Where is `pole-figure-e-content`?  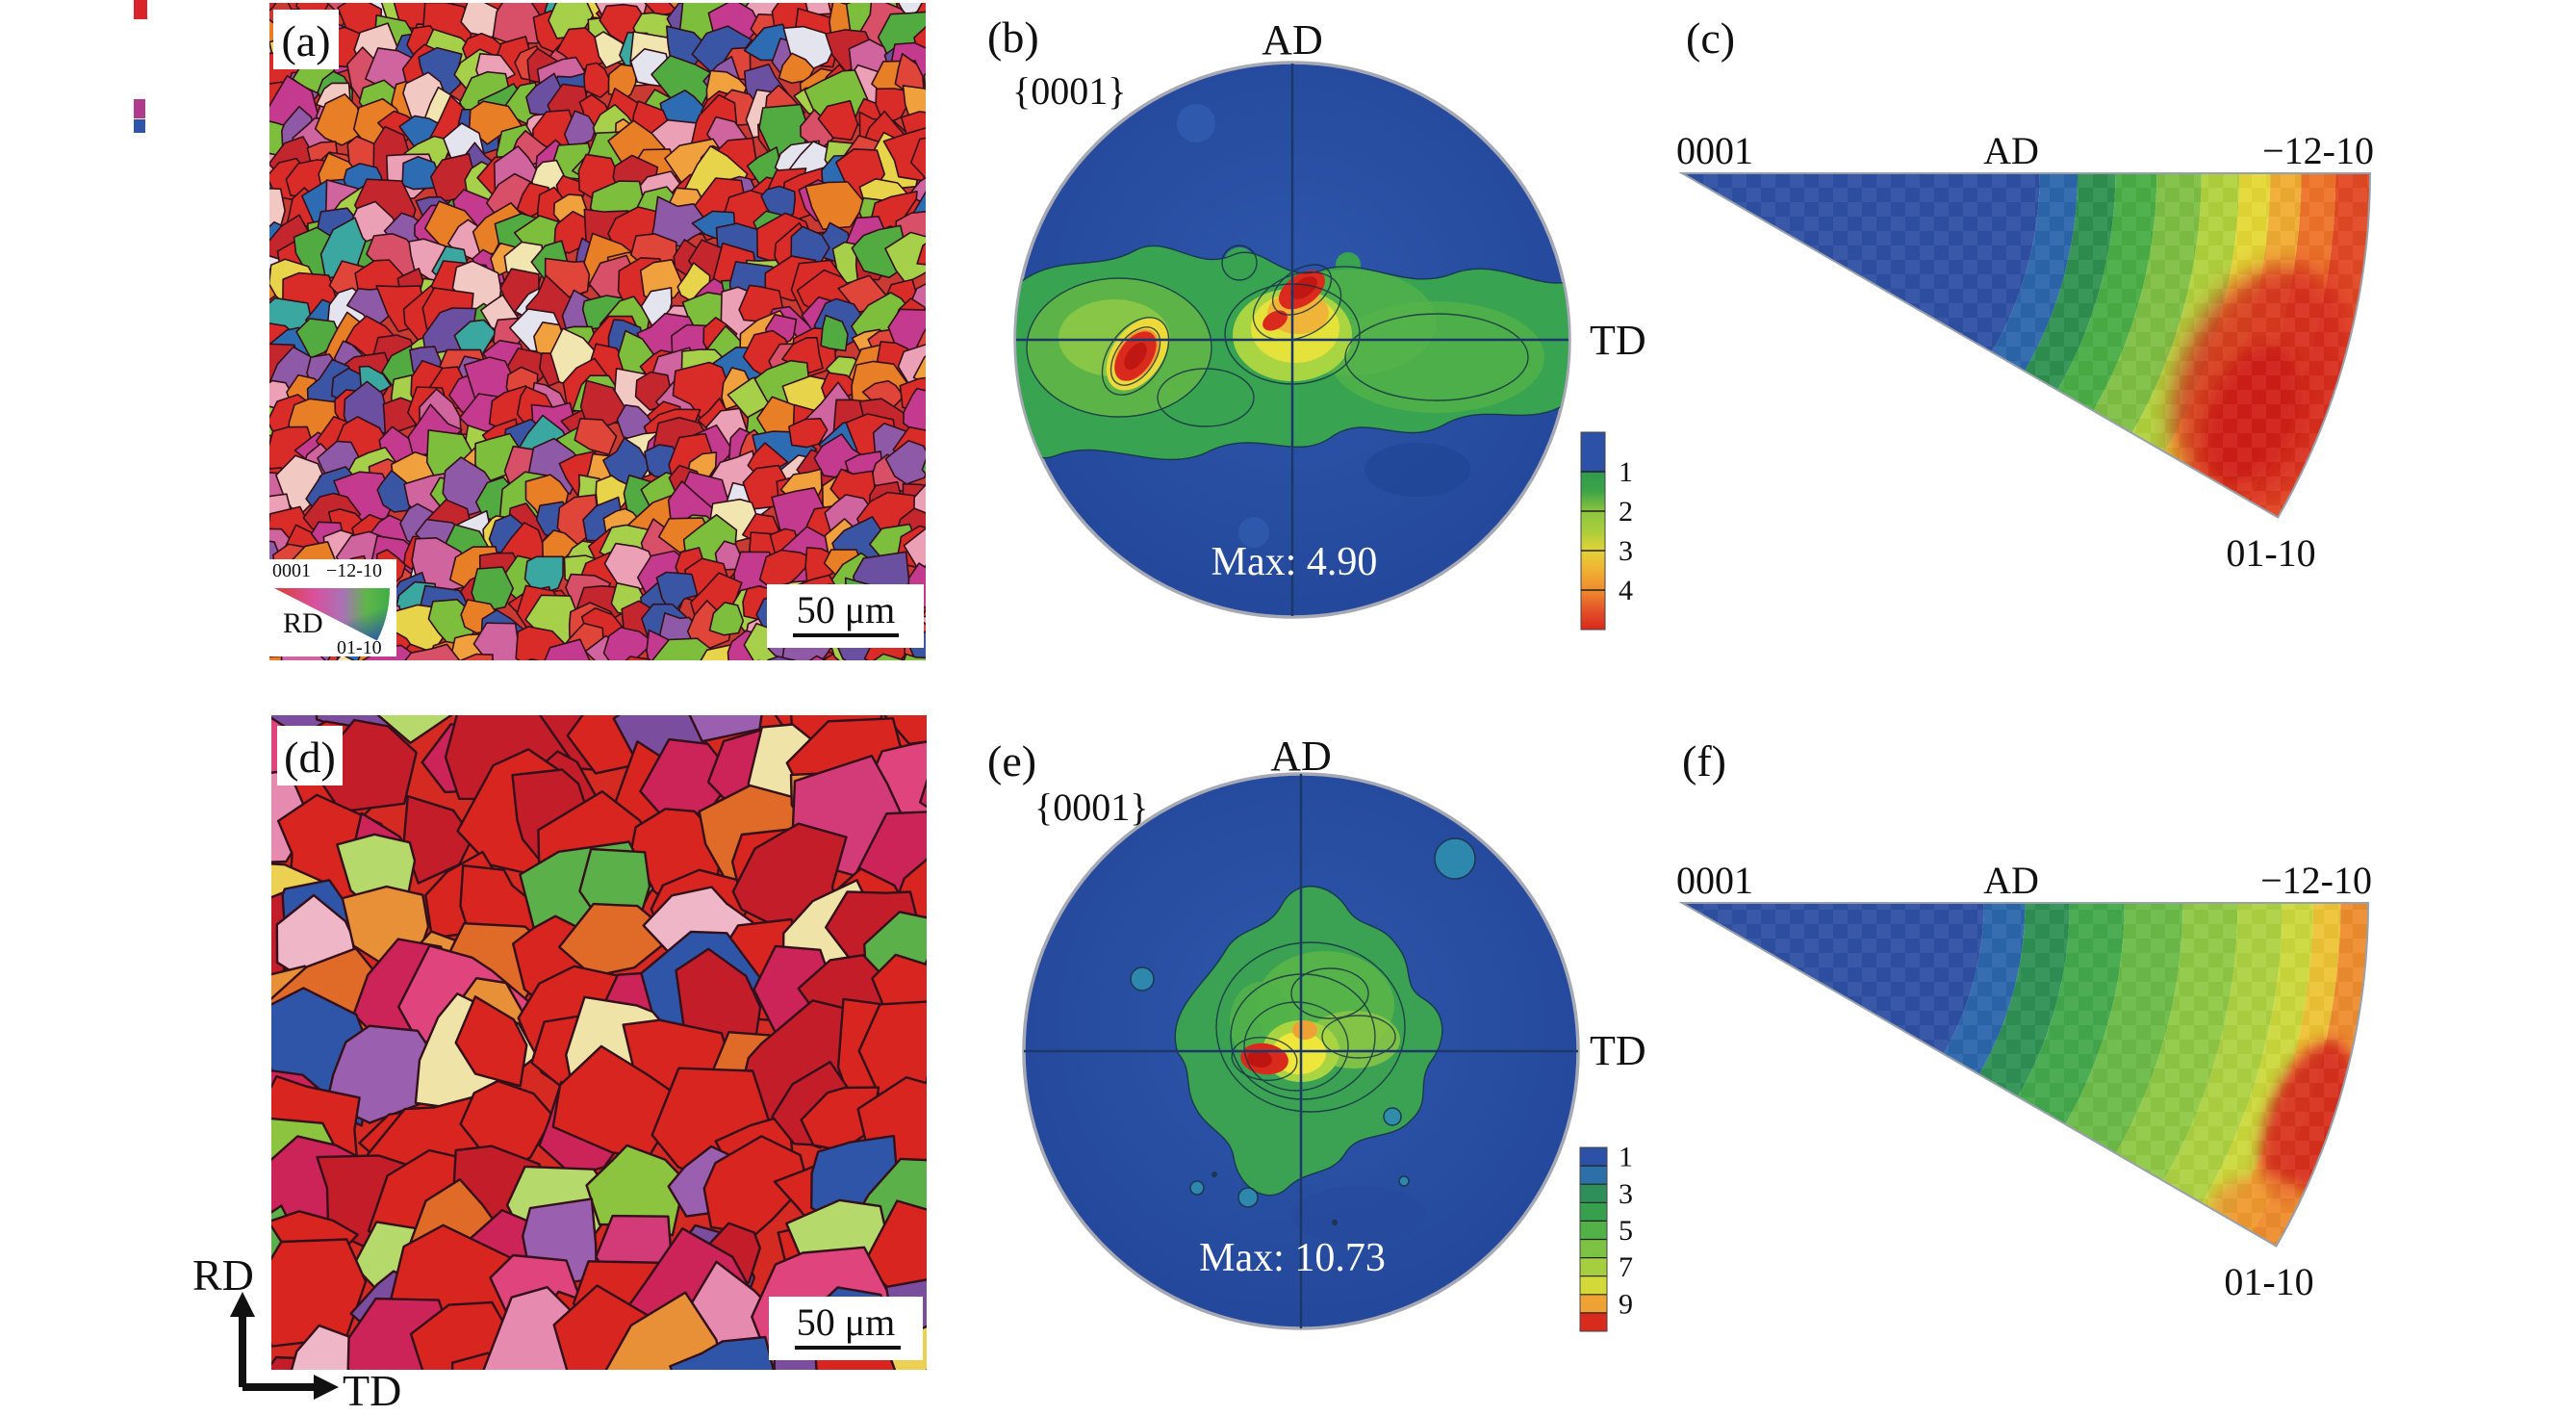 pole-figure-e-content is located at coordinates (1301, 1051).